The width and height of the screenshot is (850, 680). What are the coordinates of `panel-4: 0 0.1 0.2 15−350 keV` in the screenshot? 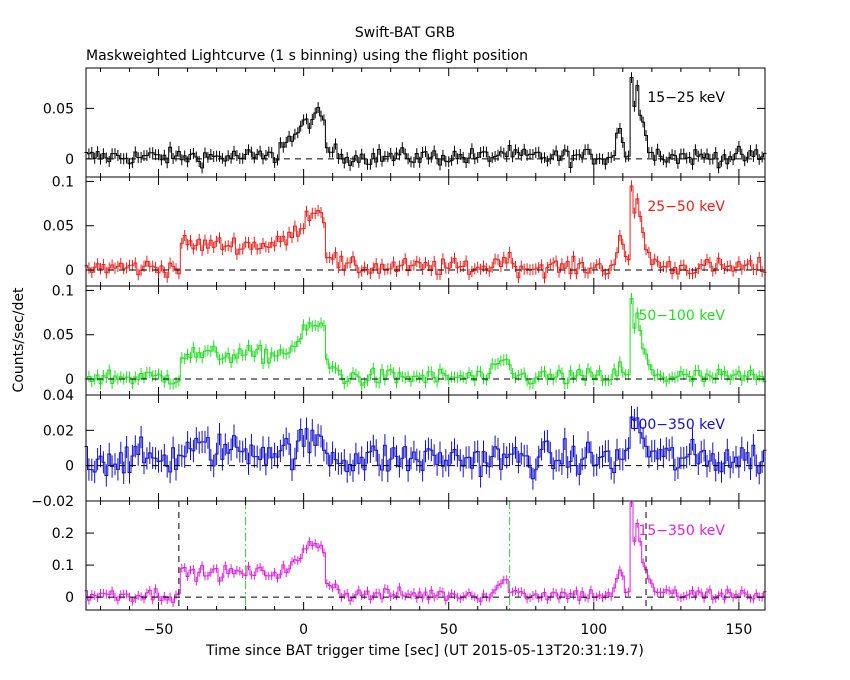 It's located at (409, 555).